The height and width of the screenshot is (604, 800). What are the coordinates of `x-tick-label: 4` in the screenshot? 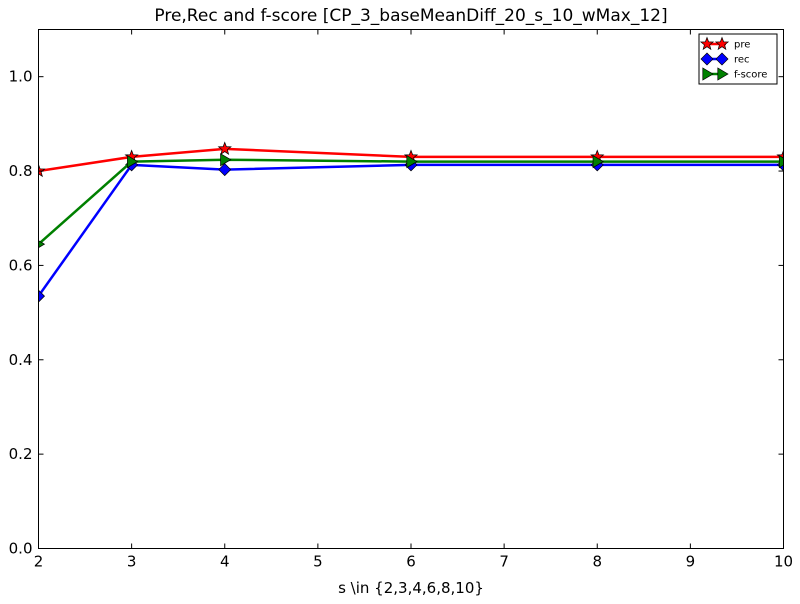 It's located at (225, 562).